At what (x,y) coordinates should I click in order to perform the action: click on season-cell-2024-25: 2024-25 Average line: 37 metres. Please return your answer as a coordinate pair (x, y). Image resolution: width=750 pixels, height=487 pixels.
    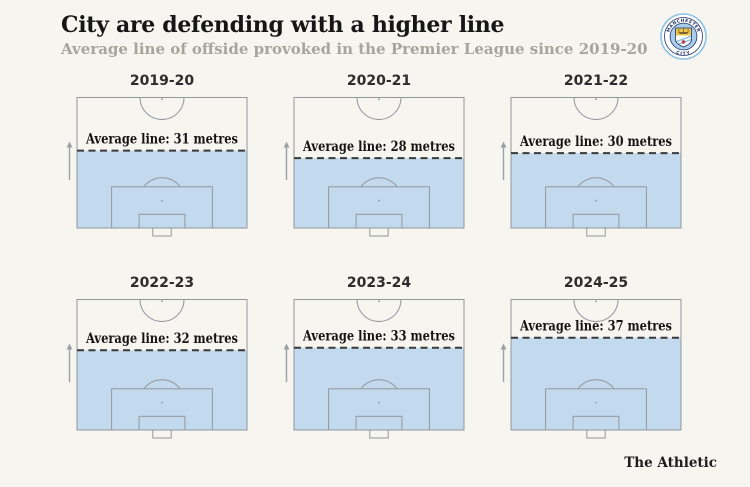
    Looking at the image, I should click on (593, 362).